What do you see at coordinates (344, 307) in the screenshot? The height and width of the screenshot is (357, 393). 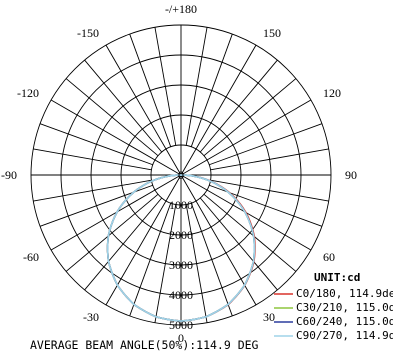 I see `legend-entry: C30/210, 115.0deg` at bounding box center [344, 307].